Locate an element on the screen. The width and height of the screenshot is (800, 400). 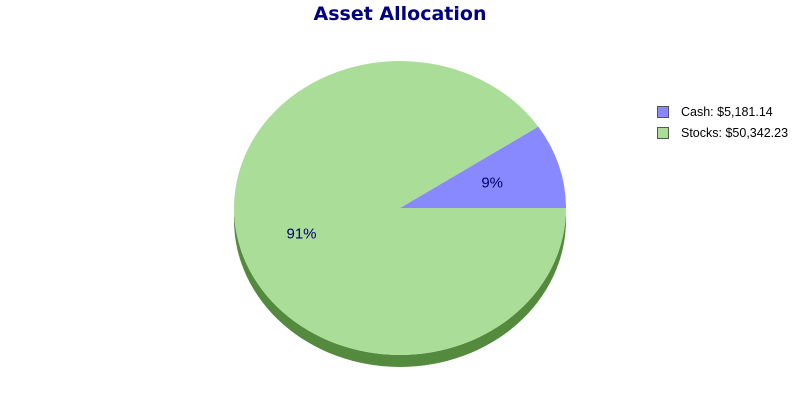
chart-title: Asset Allocation is located at coordinates (400, 14).